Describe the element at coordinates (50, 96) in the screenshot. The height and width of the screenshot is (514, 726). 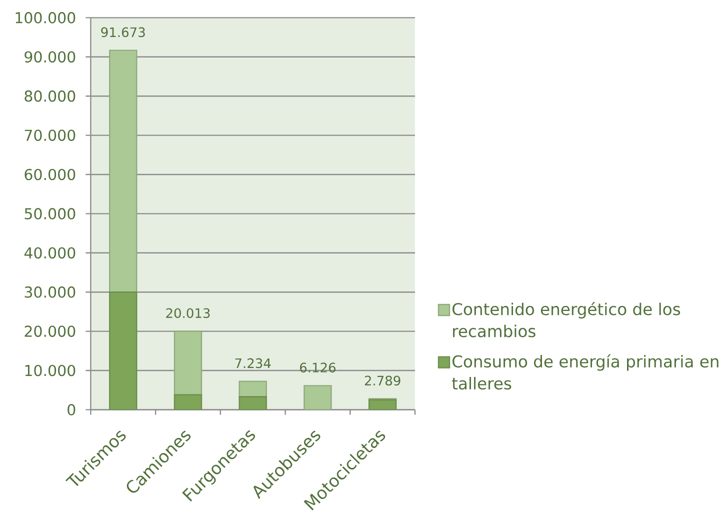
I see `y-tick-label: 80.000` at that location.